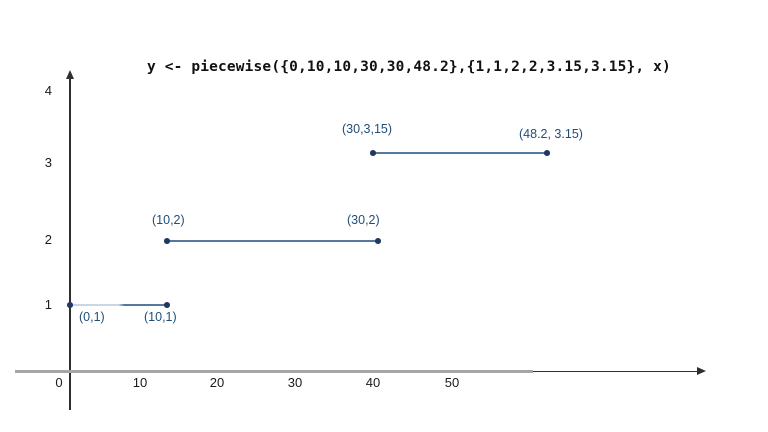  What do you see at coordinates (295, 382) in the screenshot?
I see `x-tick-label: 30` at bounding box center [295, 382].